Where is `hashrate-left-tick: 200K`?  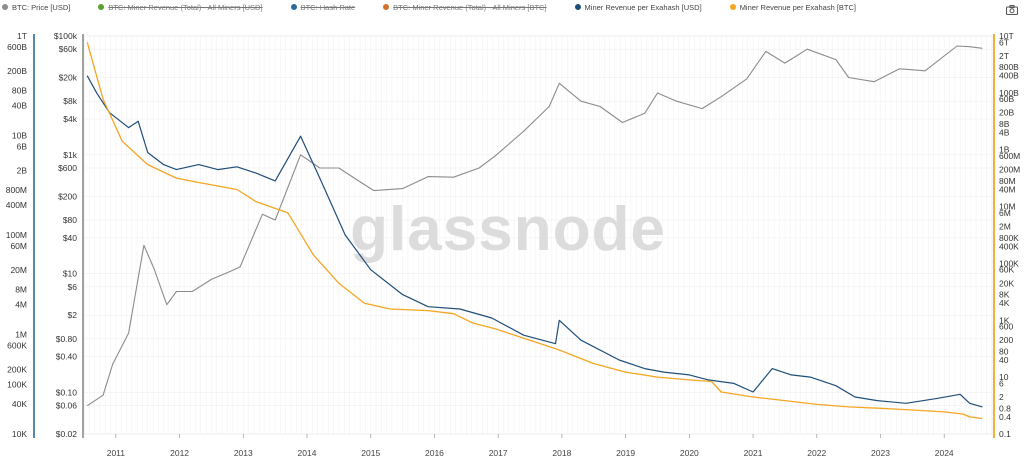
hashrate-left-tick: 200K is located at coordinates (17, 369).